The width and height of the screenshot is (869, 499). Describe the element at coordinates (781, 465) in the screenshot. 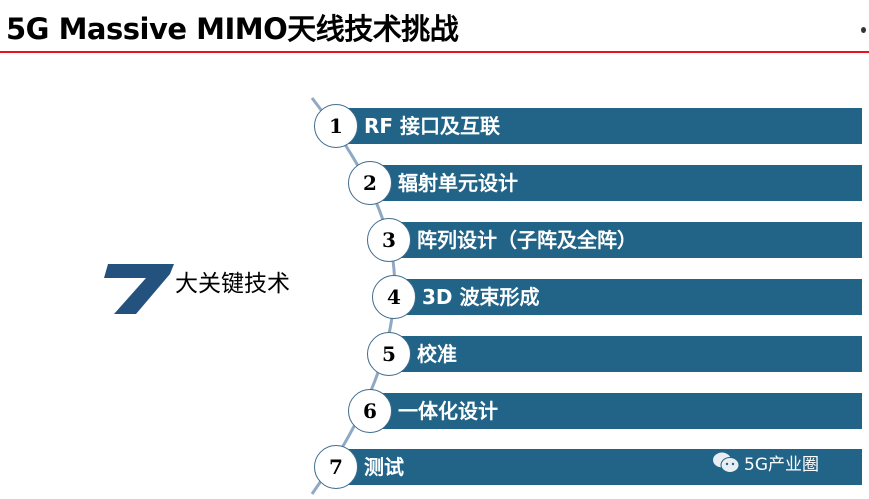

I see `watermark-text: 5G产业圈` at that location.